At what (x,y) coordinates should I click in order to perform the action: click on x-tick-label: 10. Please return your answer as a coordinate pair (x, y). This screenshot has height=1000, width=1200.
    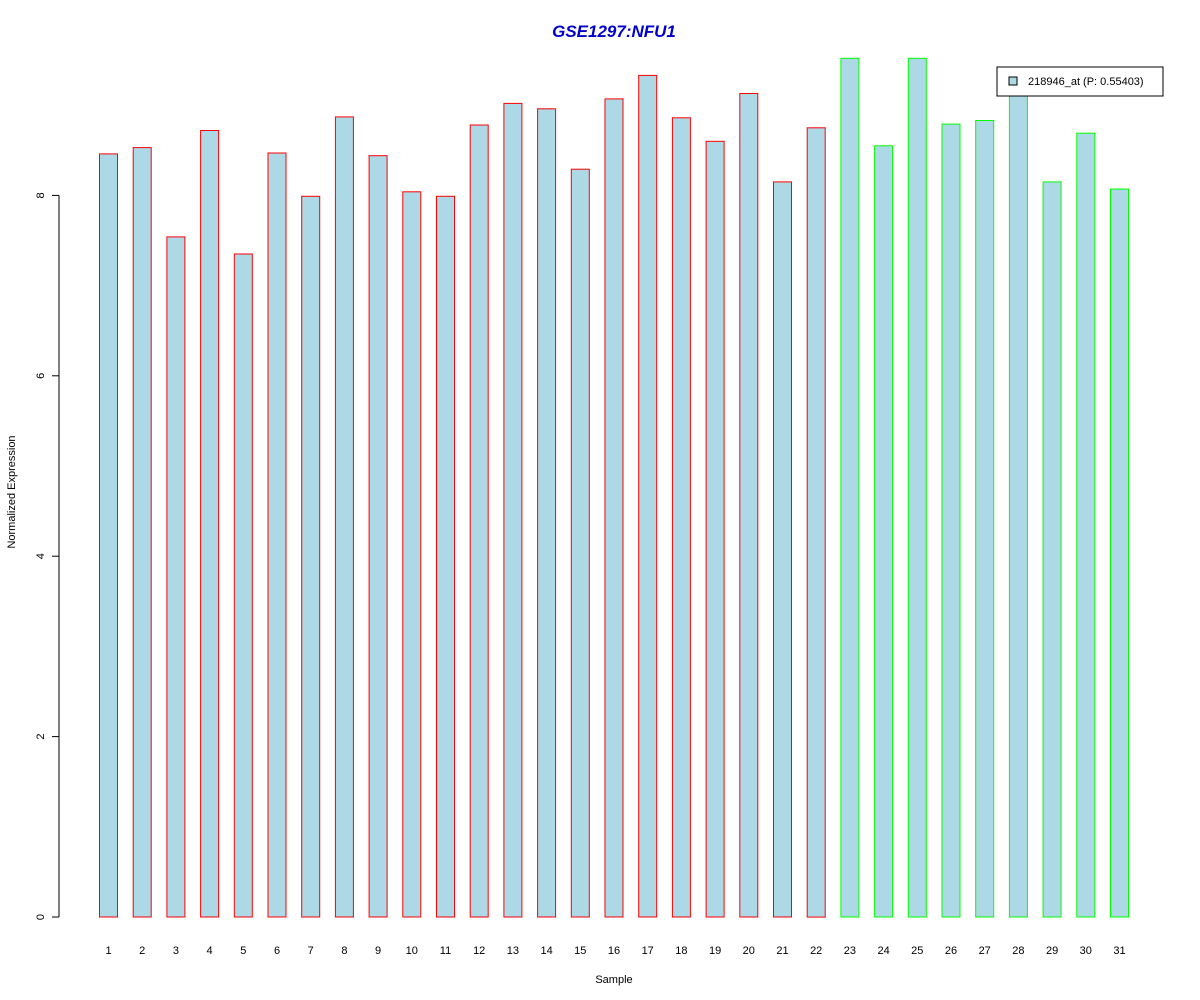
    Looking at the image, I should click on (412, 951).